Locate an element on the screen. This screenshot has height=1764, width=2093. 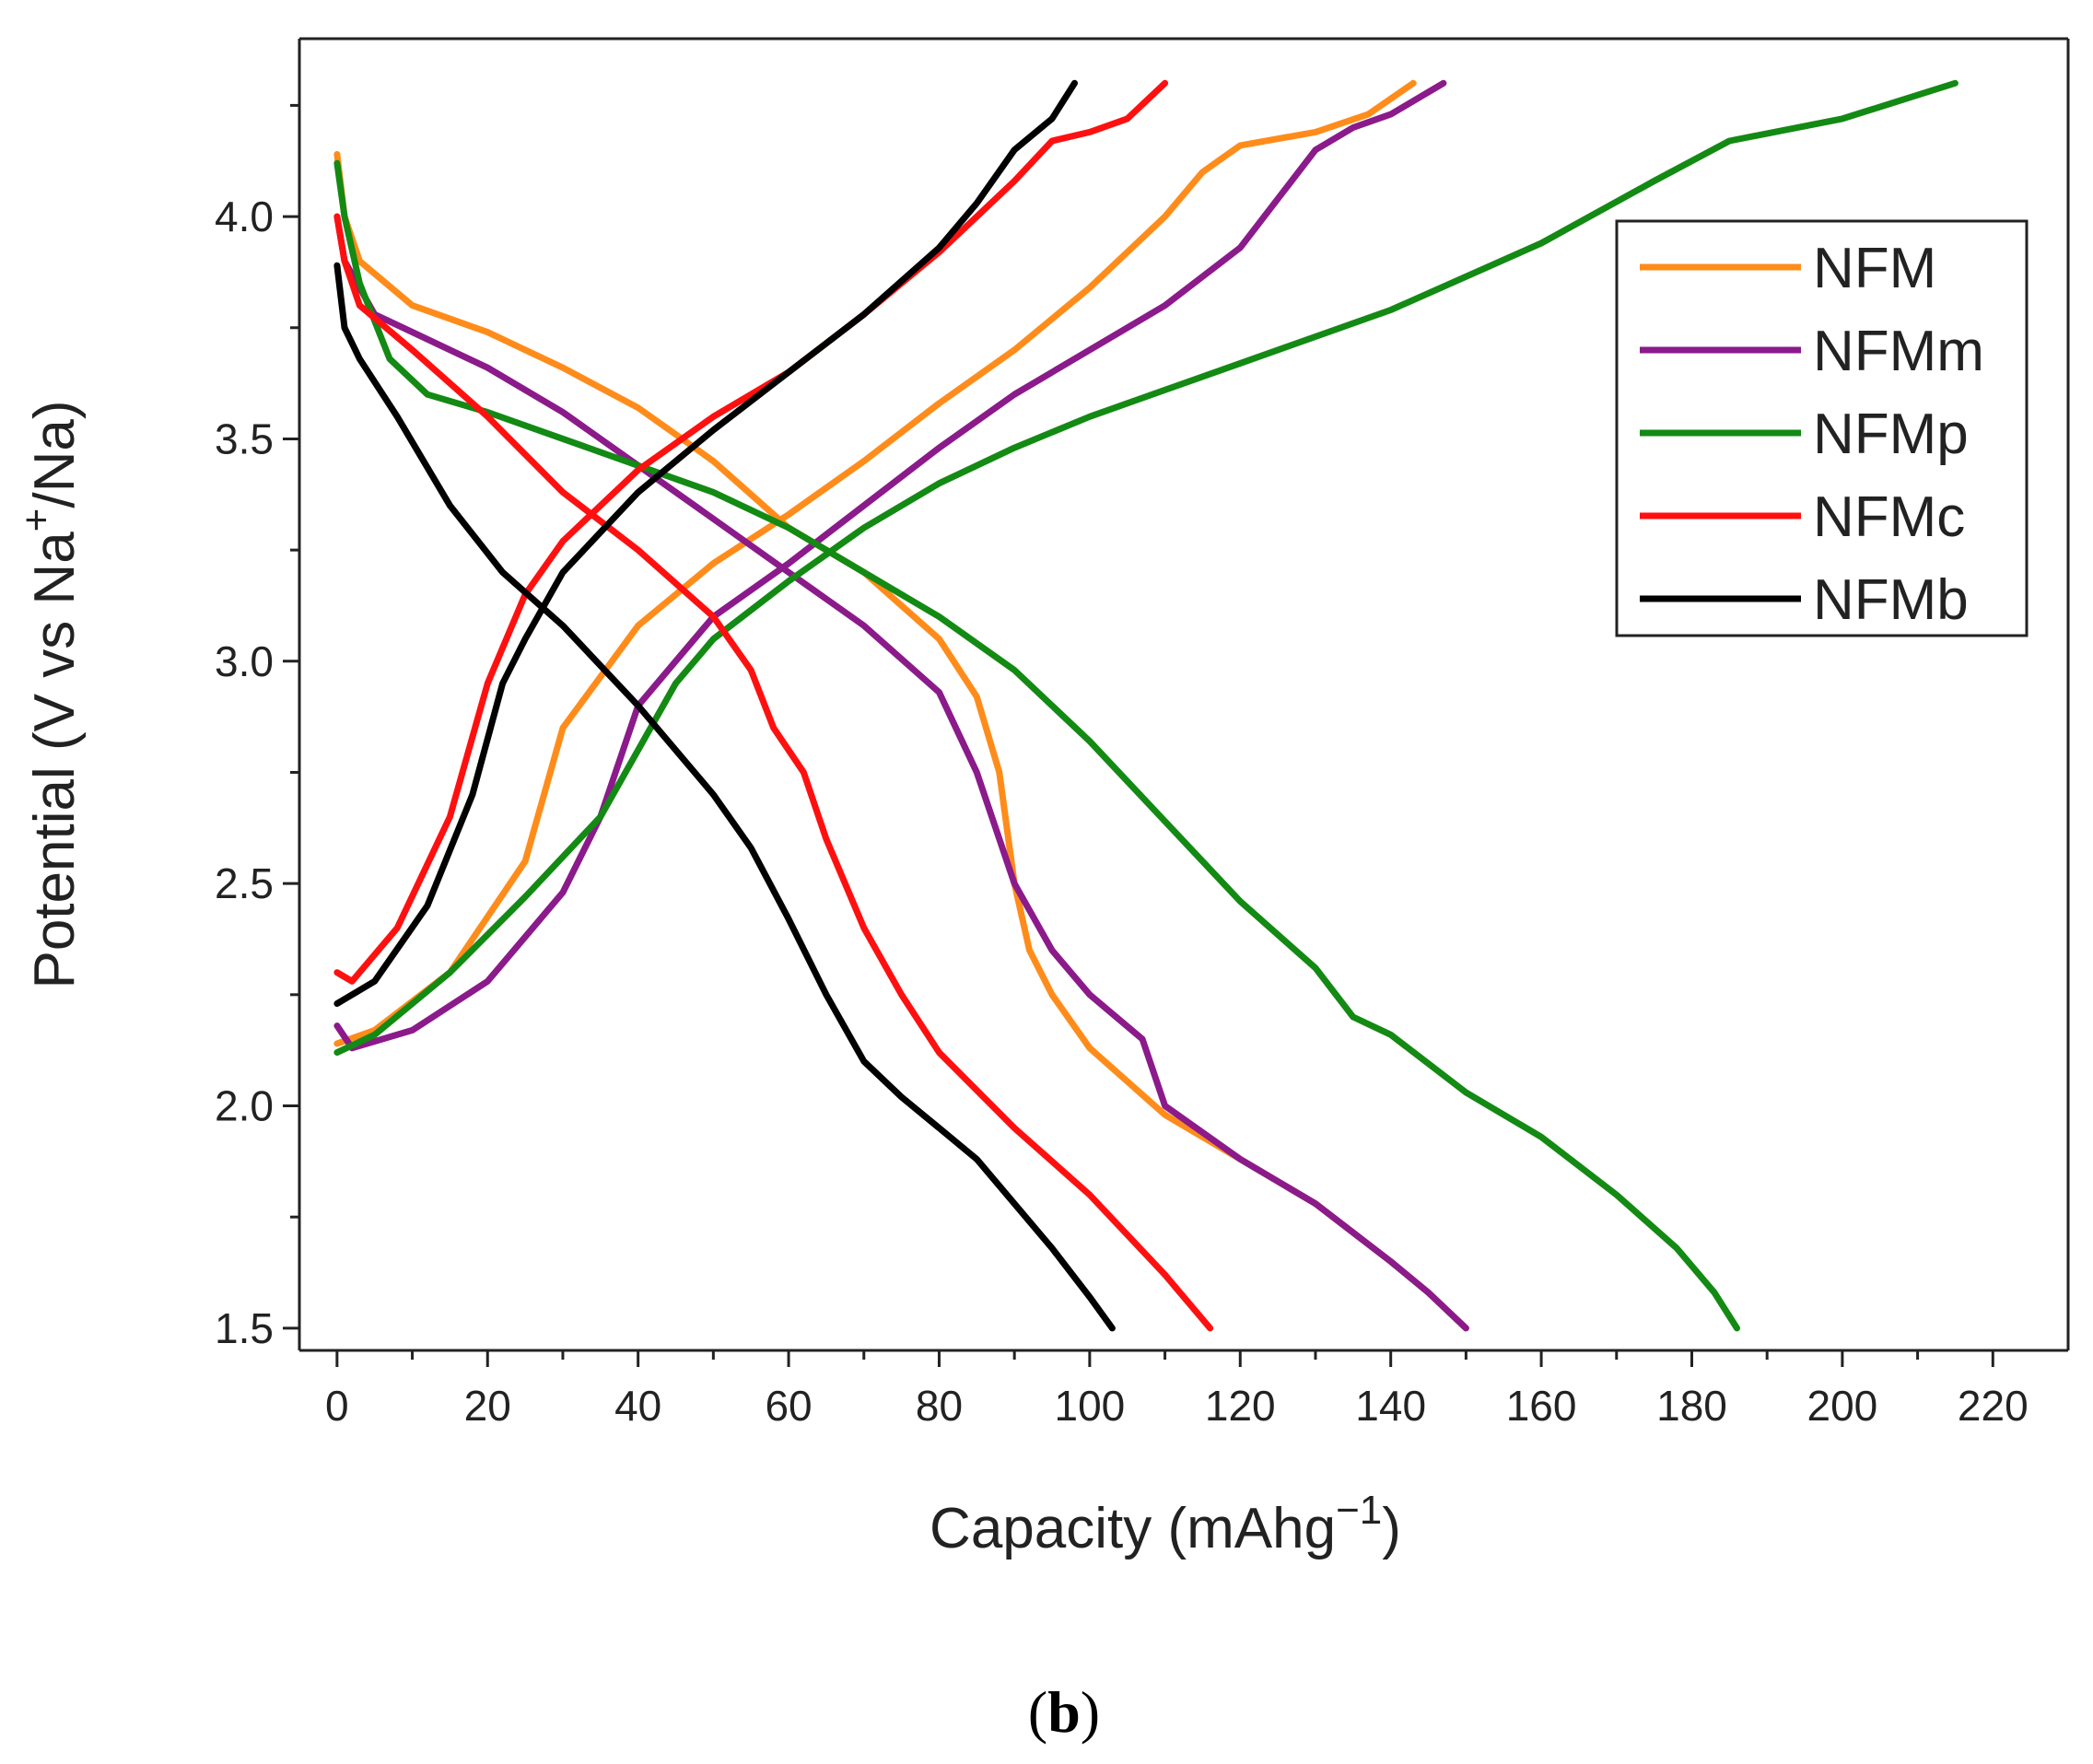
x-tick-label: 220 is located at coordinates (1994, 1406).